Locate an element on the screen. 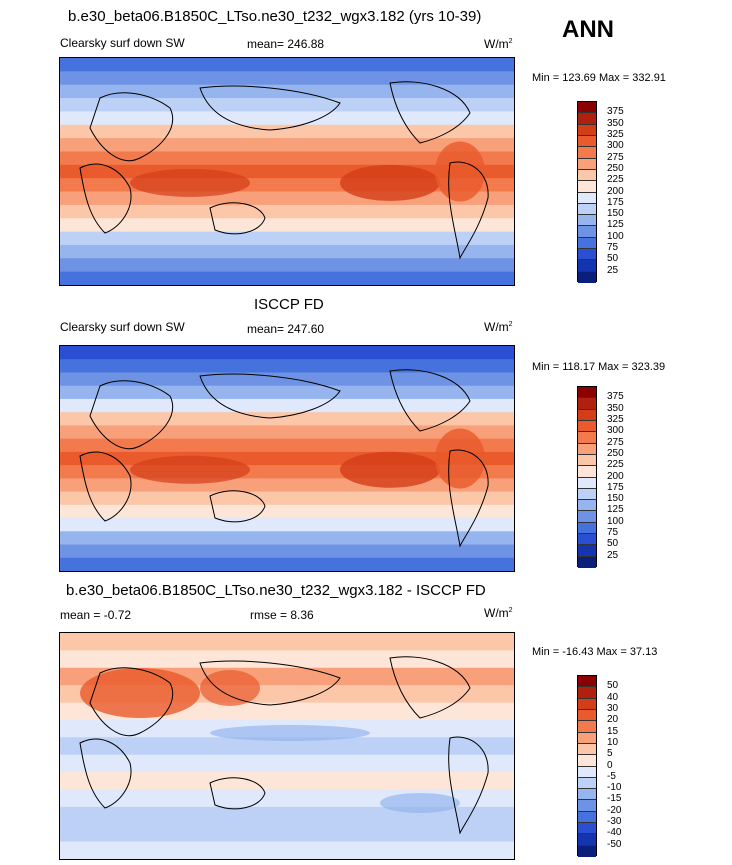  colorbar-tick-label: -5 is located at coordinates (611, 776).